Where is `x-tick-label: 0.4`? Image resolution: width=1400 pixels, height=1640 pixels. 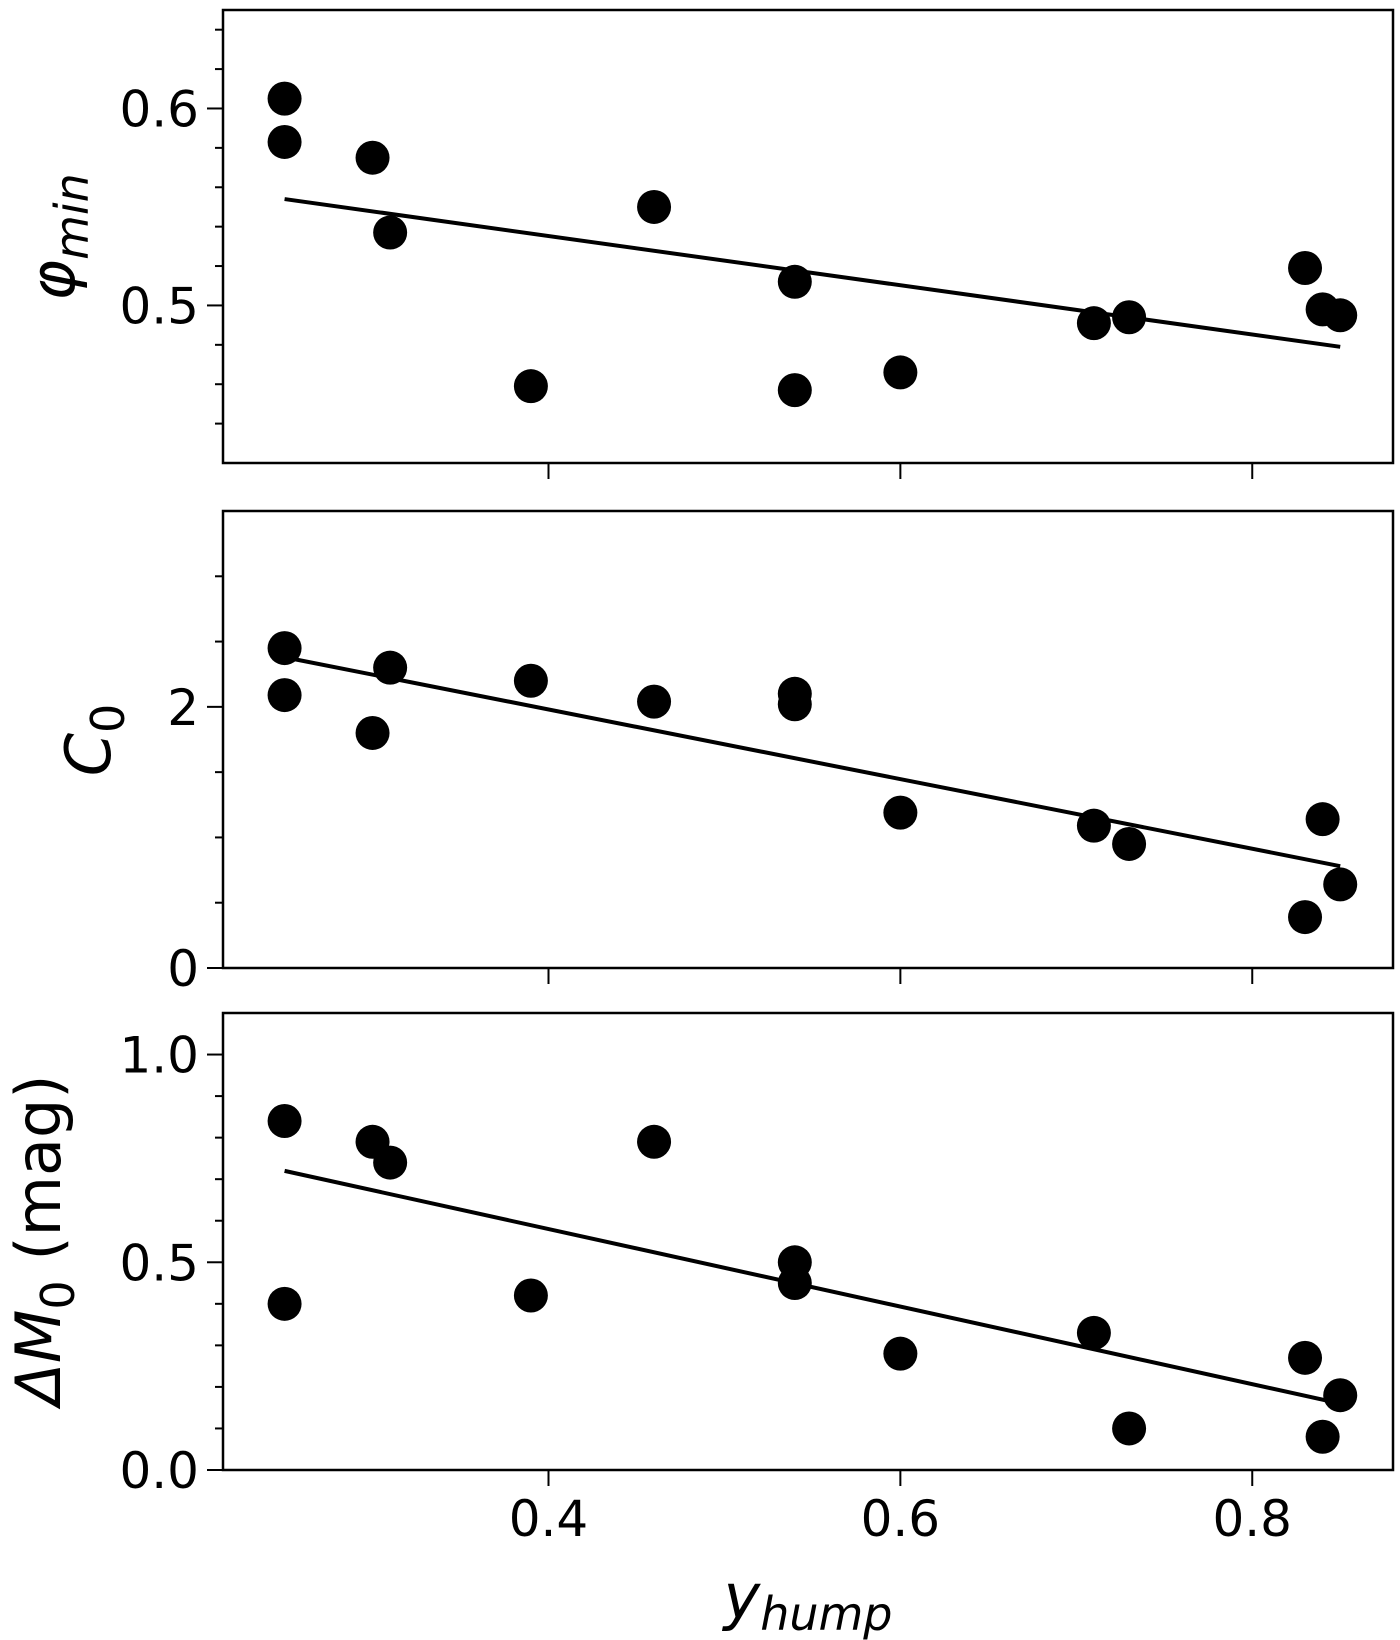 x-tick-label: 0.4 is located at coordinates (549, 1519).